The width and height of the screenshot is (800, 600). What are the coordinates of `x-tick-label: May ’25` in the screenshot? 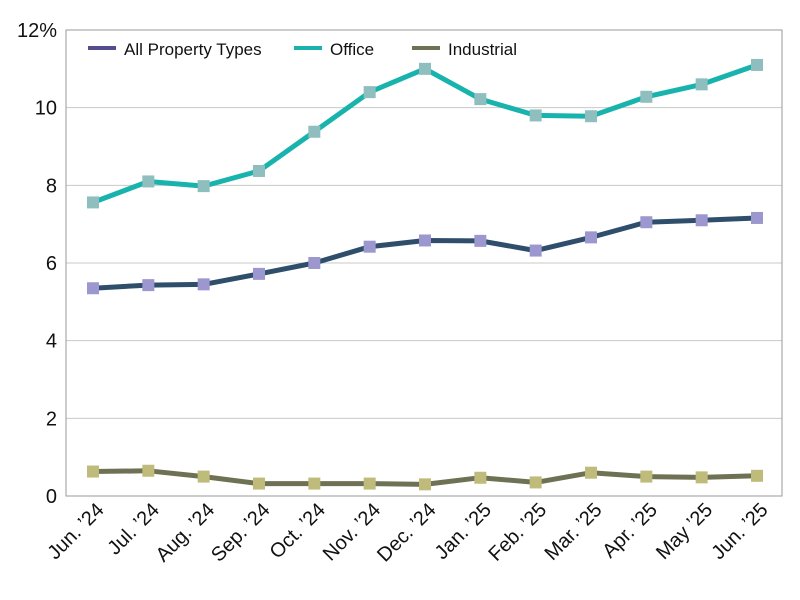 It's located at (684, 531).